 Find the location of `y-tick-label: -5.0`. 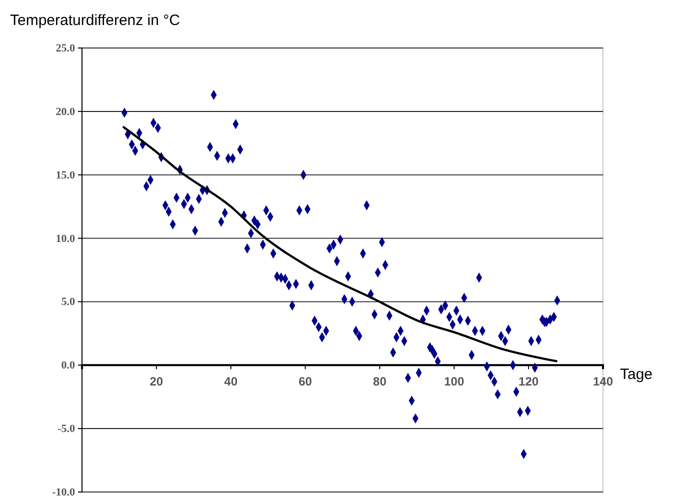

y-tick-label: -5.0 is located at coordinates (67, 429).